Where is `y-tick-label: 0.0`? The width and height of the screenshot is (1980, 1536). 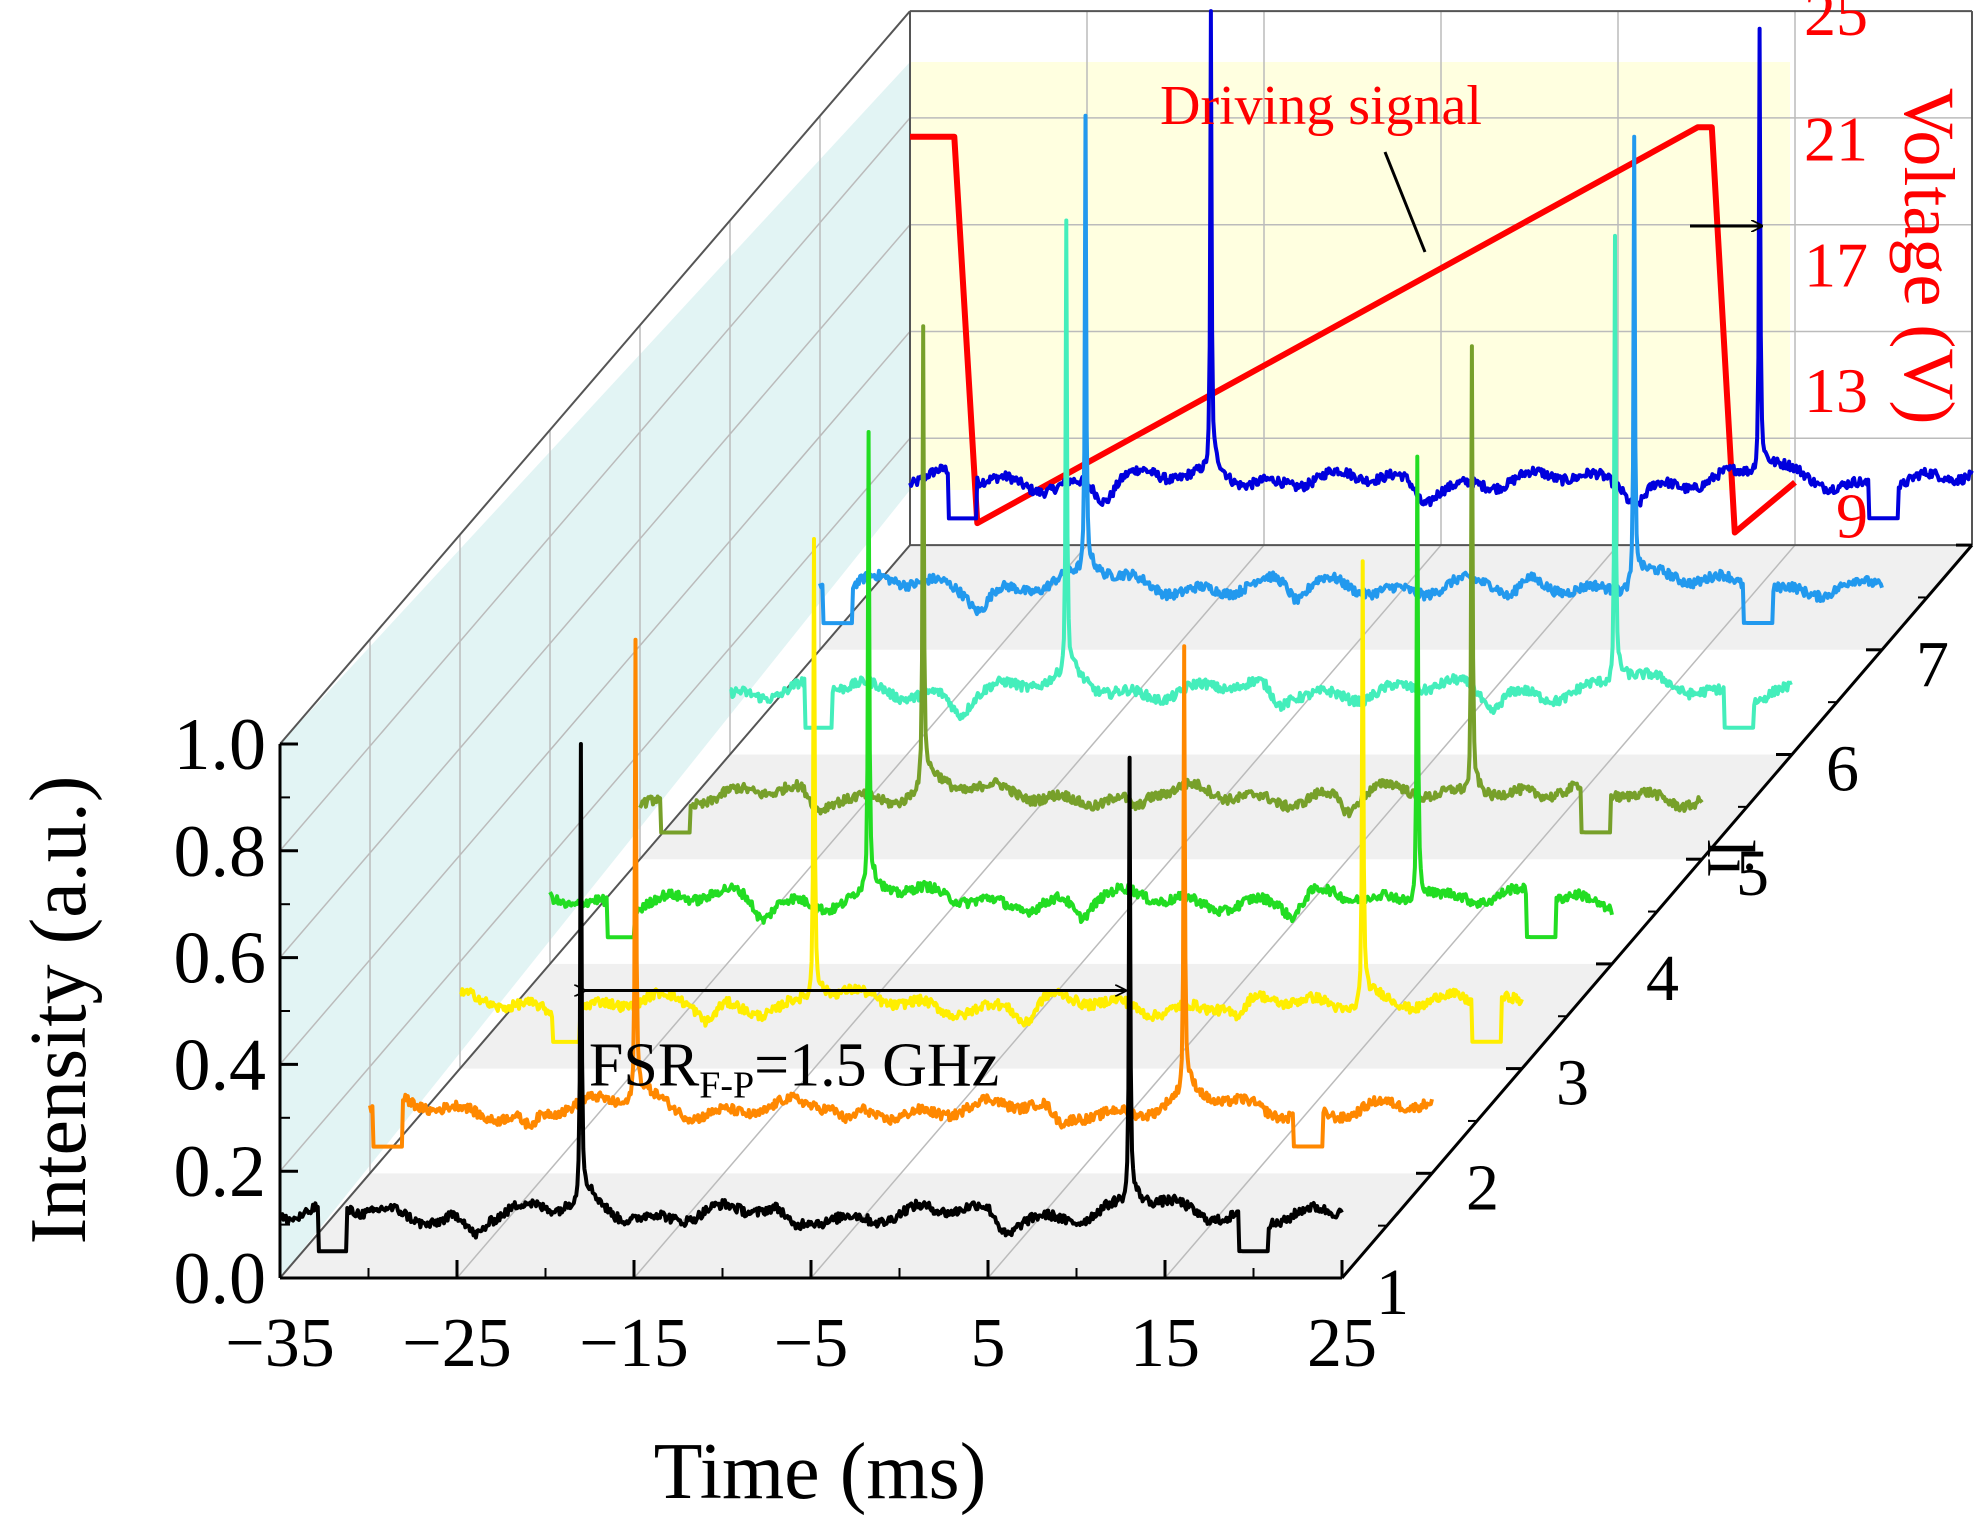
y-tick-label: 0.0 is located at coordinates (220, 1279).